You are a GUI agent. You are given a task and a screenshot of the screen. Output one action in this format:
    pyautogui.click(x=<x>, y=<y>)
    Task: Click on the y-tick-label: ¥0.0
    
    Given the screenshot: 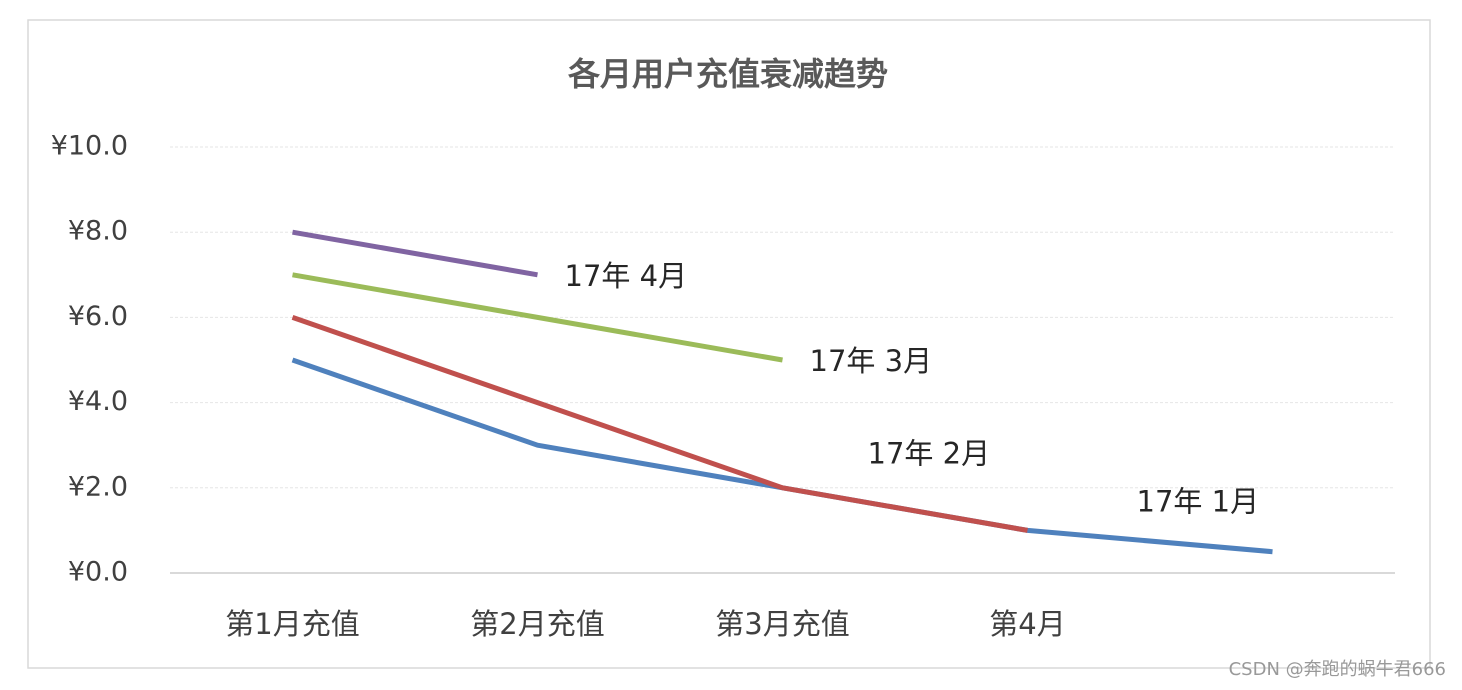 What is the action you would take?
    pyautogui.click(x=98, y=572)
    